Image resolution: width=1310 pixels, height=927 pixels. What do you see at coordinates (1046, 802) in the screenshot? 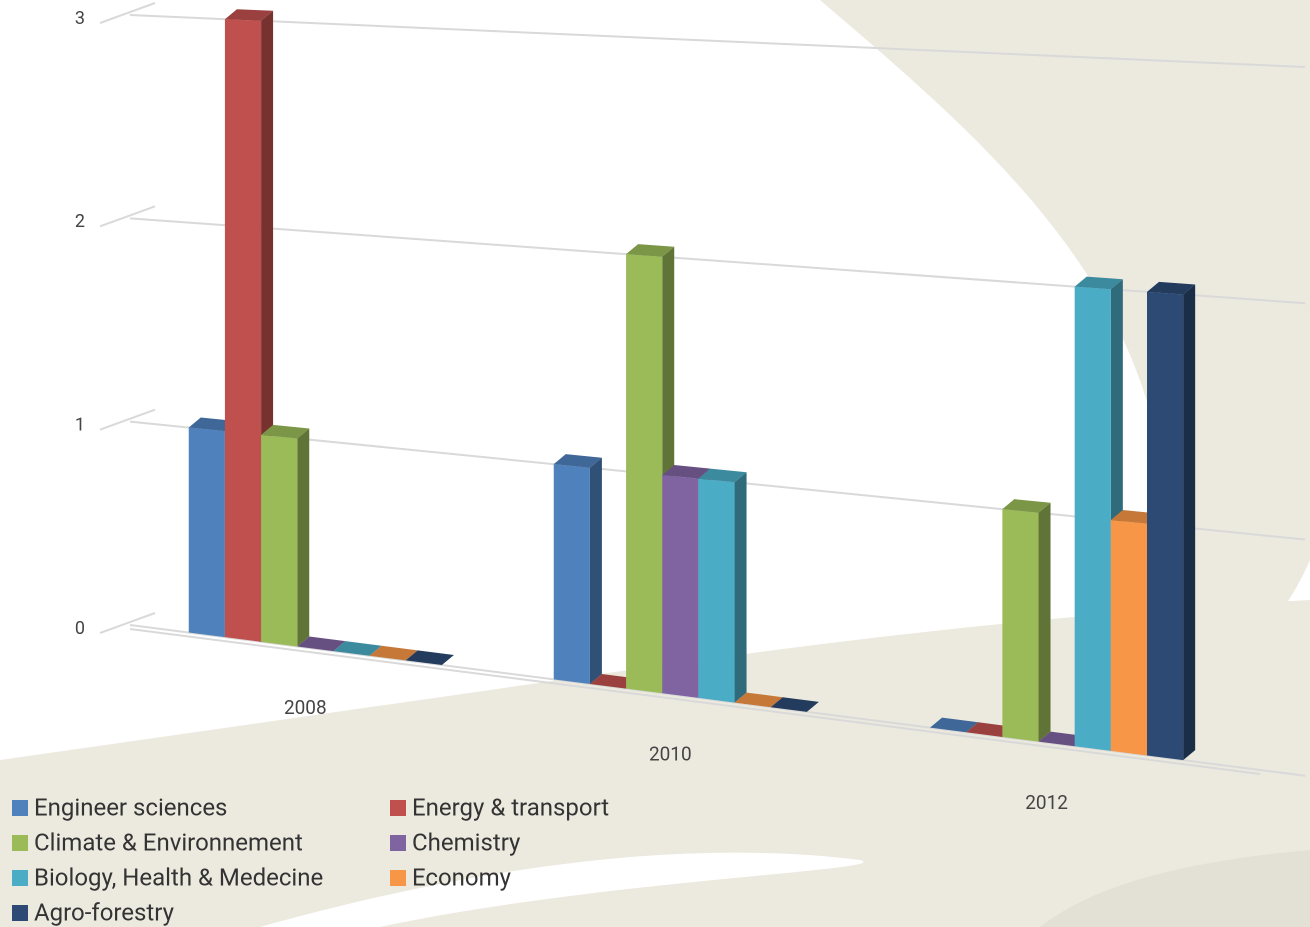
I see `x-tick-label: 2012` at bounding box center [1046, 802].